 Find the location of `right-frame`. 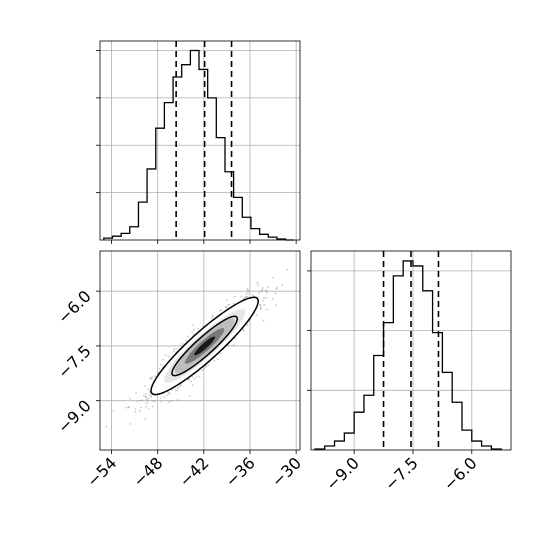

right-frame is located at coordinates (411, 350).